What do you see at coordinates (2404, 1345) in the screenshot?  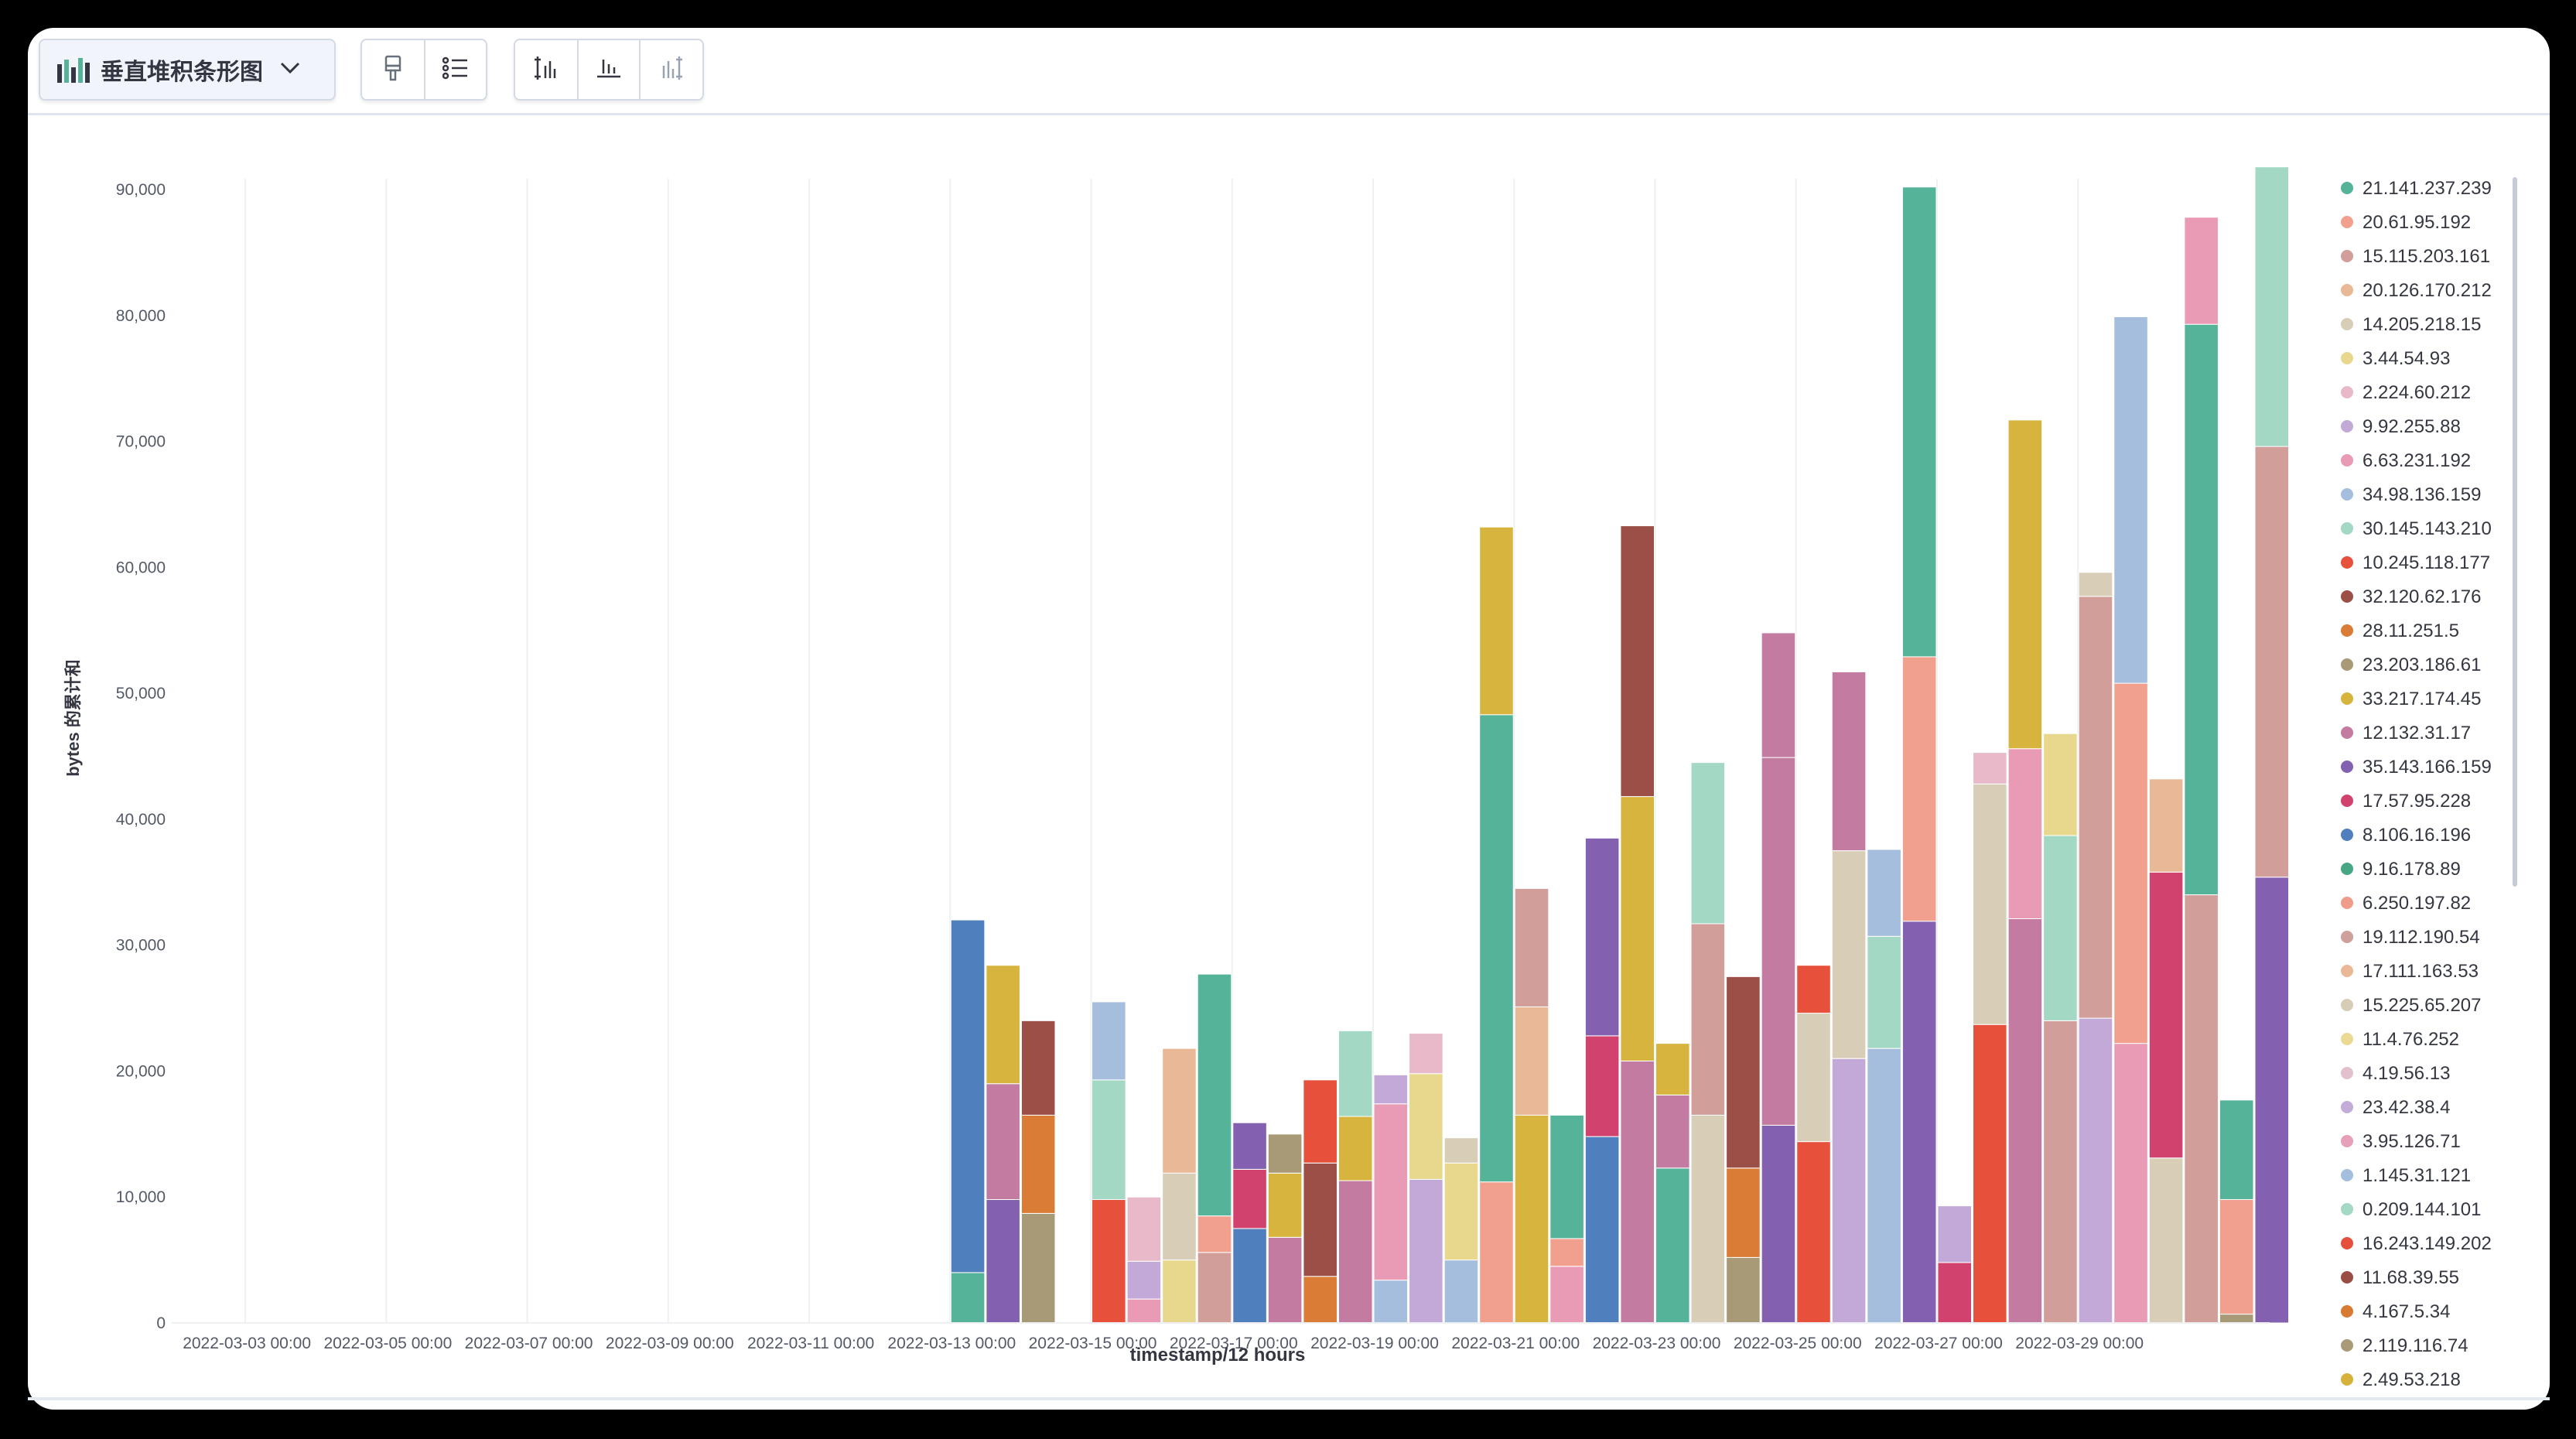 I see `legend-item: 2.119.116.74` at bounding box center [2404, 1345].